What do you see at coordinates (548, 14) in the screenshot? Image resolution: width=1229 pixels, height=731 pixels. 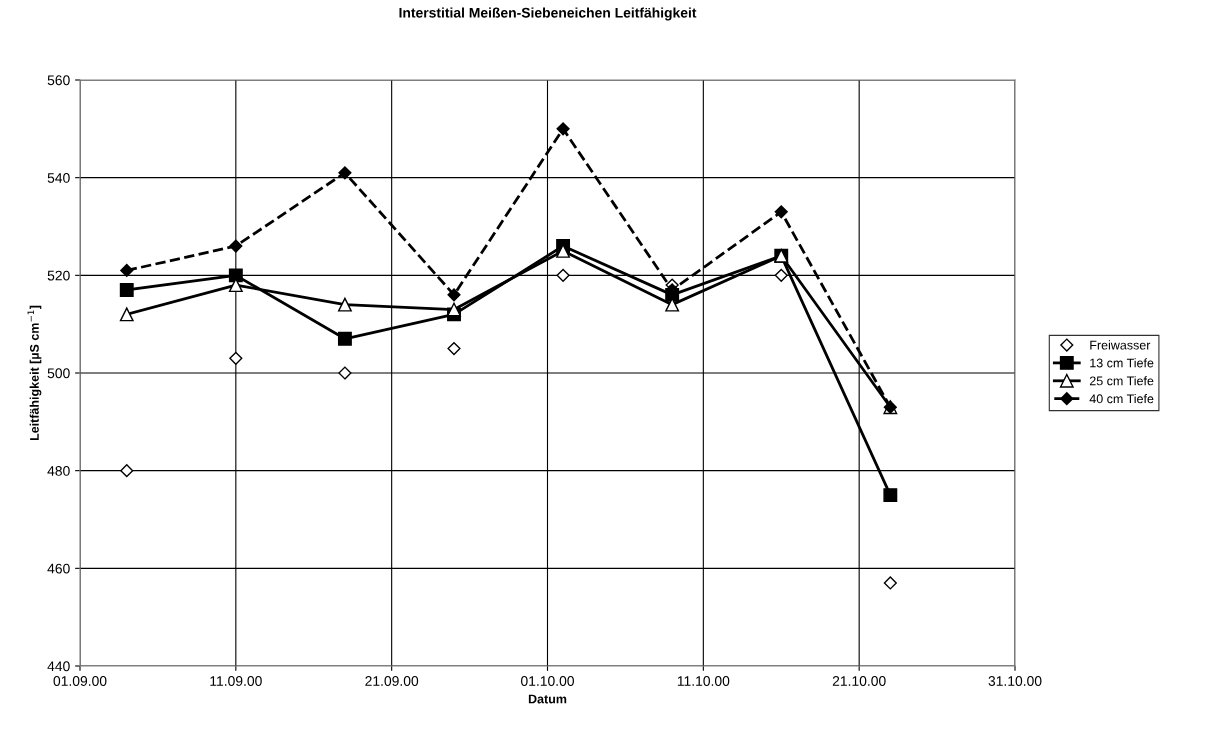 I see `chart-title: Interstitial Meißen-Siebeneichen Leitfähigkeit` at bounding box center [548, 14].